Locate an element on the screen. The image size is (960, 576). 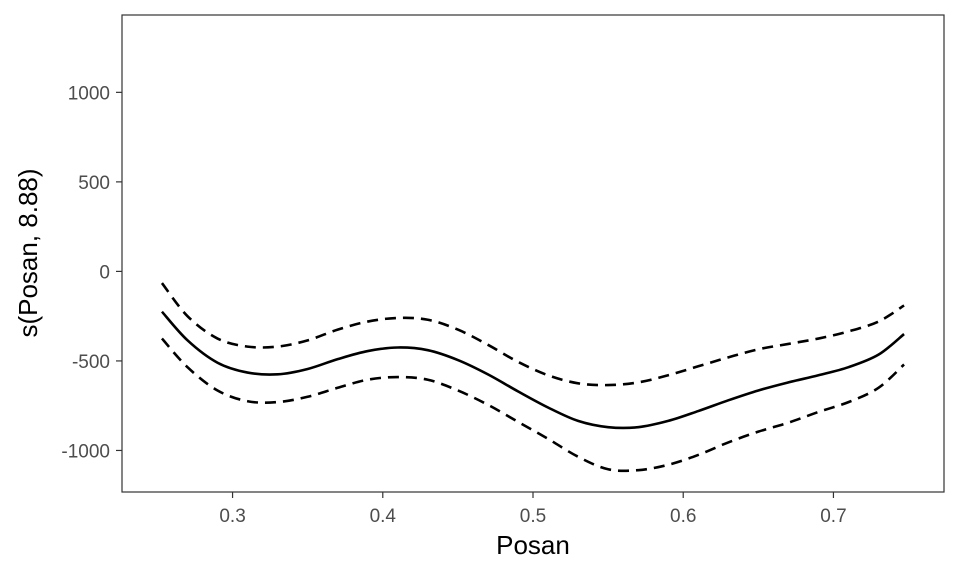
x-tick-label: 0.6 is located at coordinates (683, 516).